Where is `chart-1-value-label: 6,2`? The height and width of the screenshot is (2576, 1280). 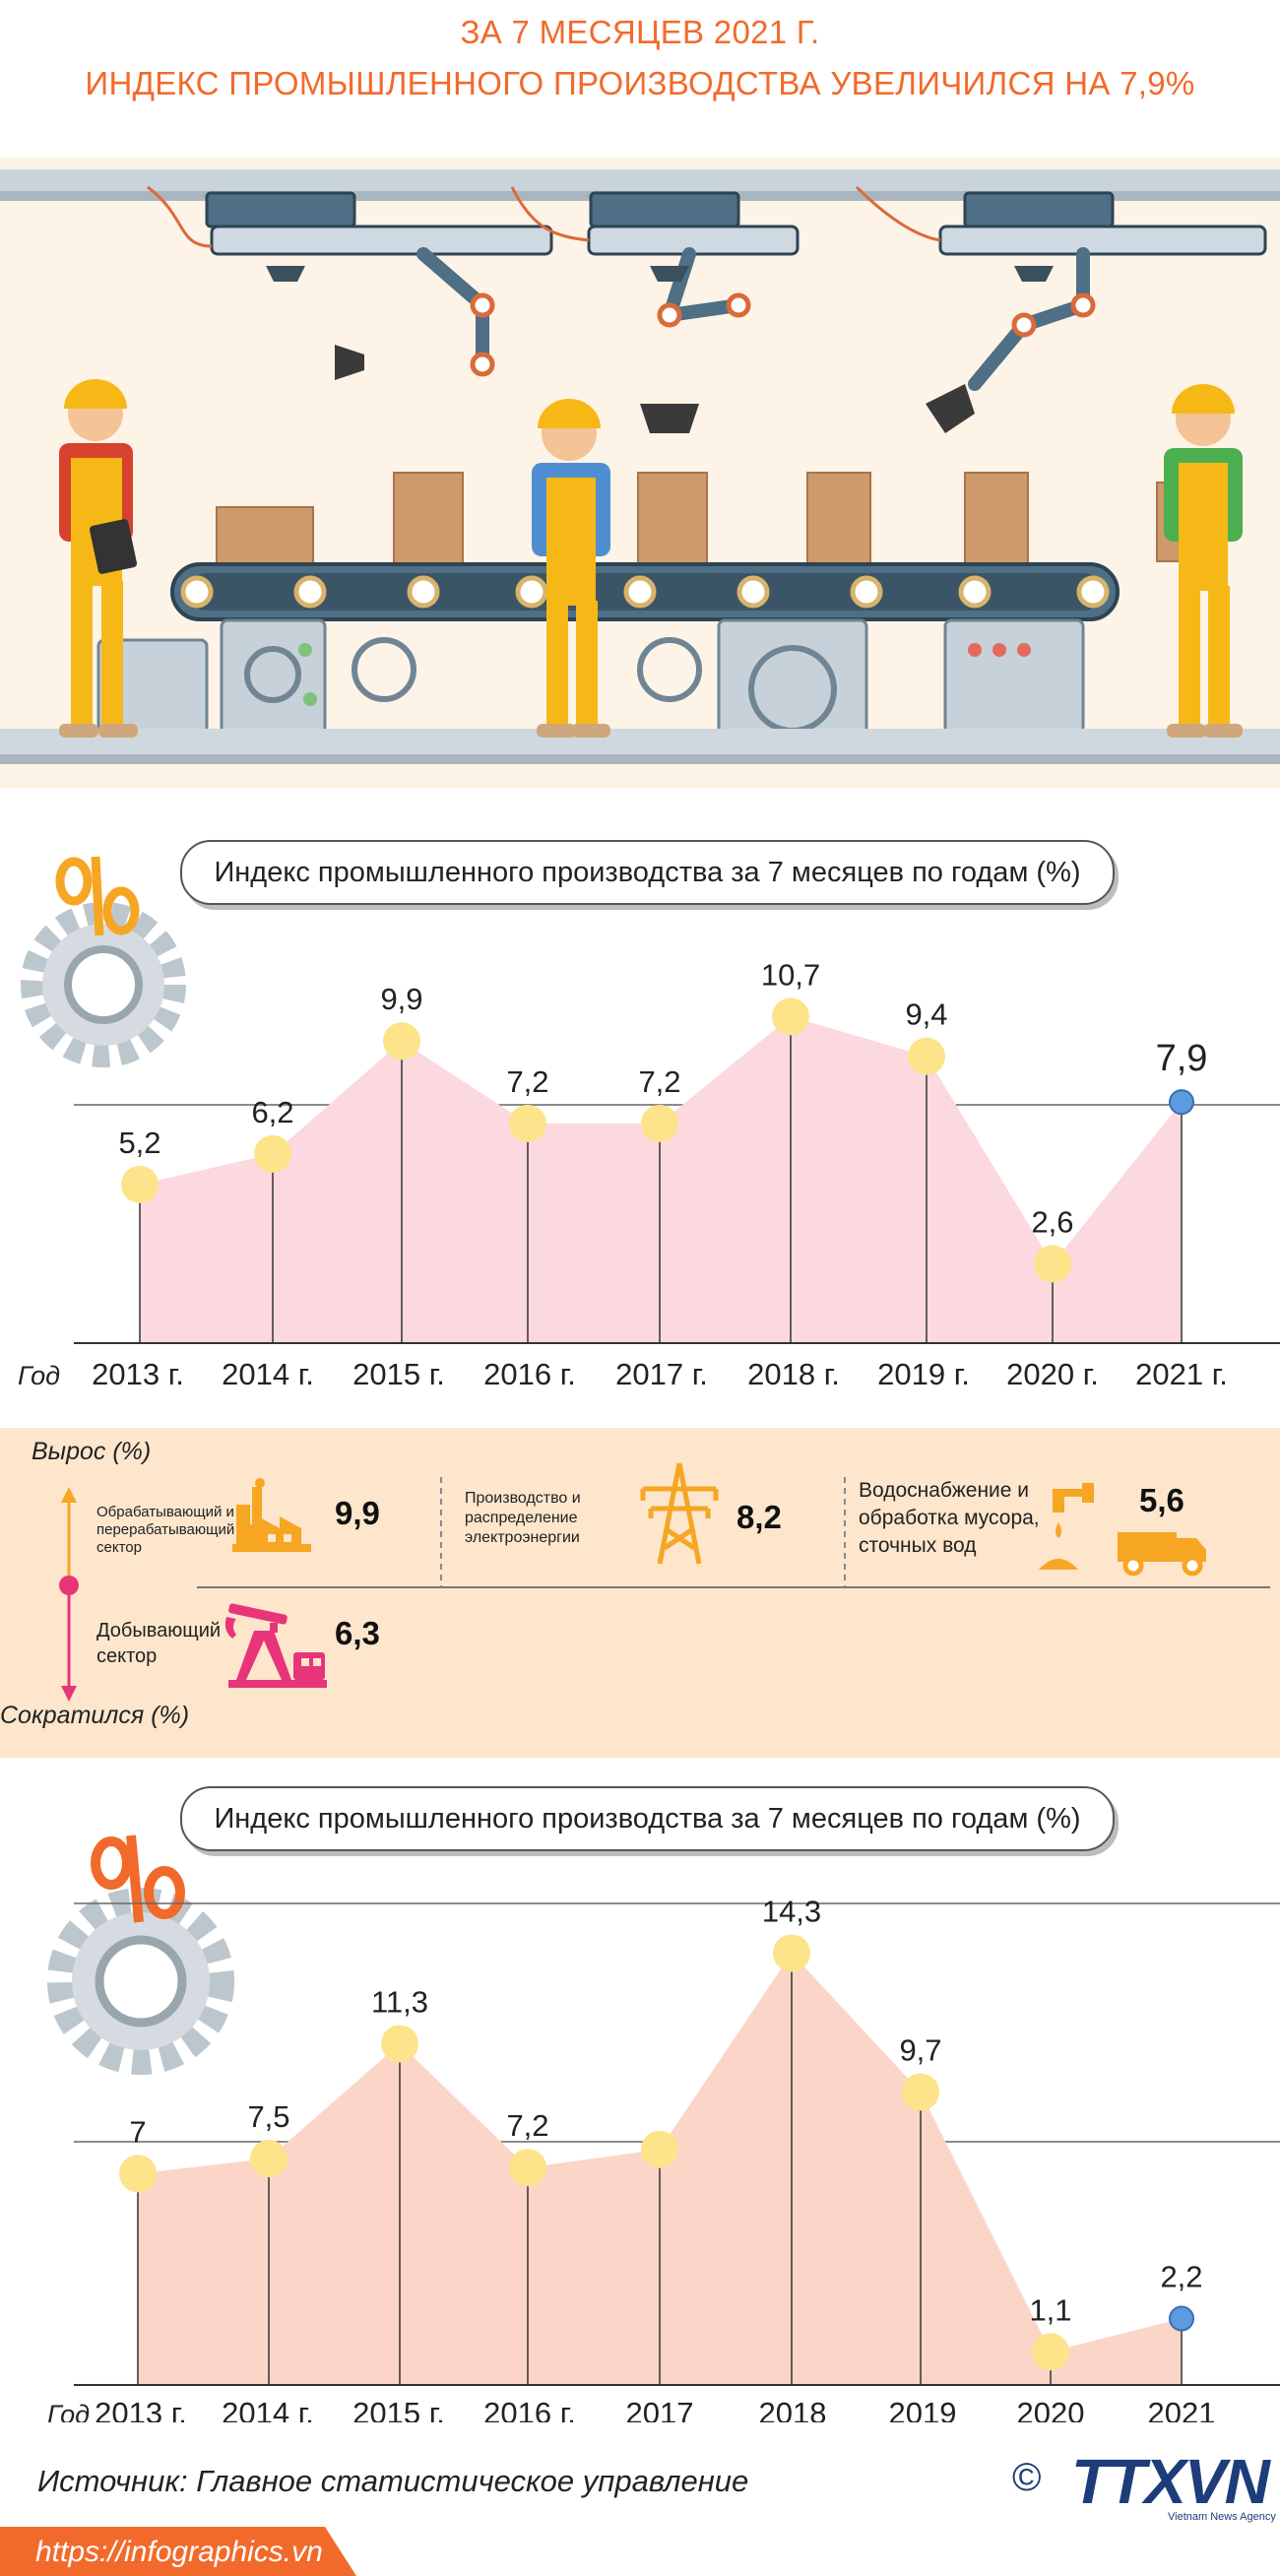 chart-1-value-label: 6,2 is located at coordinates (272, 1112).